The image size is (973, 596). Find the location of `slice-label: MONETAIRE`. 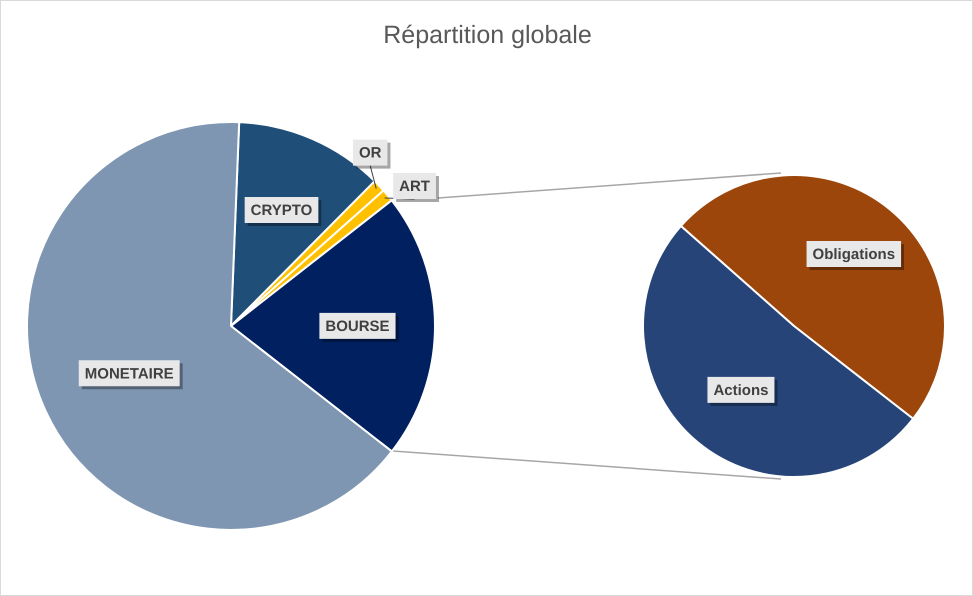

slice-label: MONETAIRE is located at coordinates (129, 373).